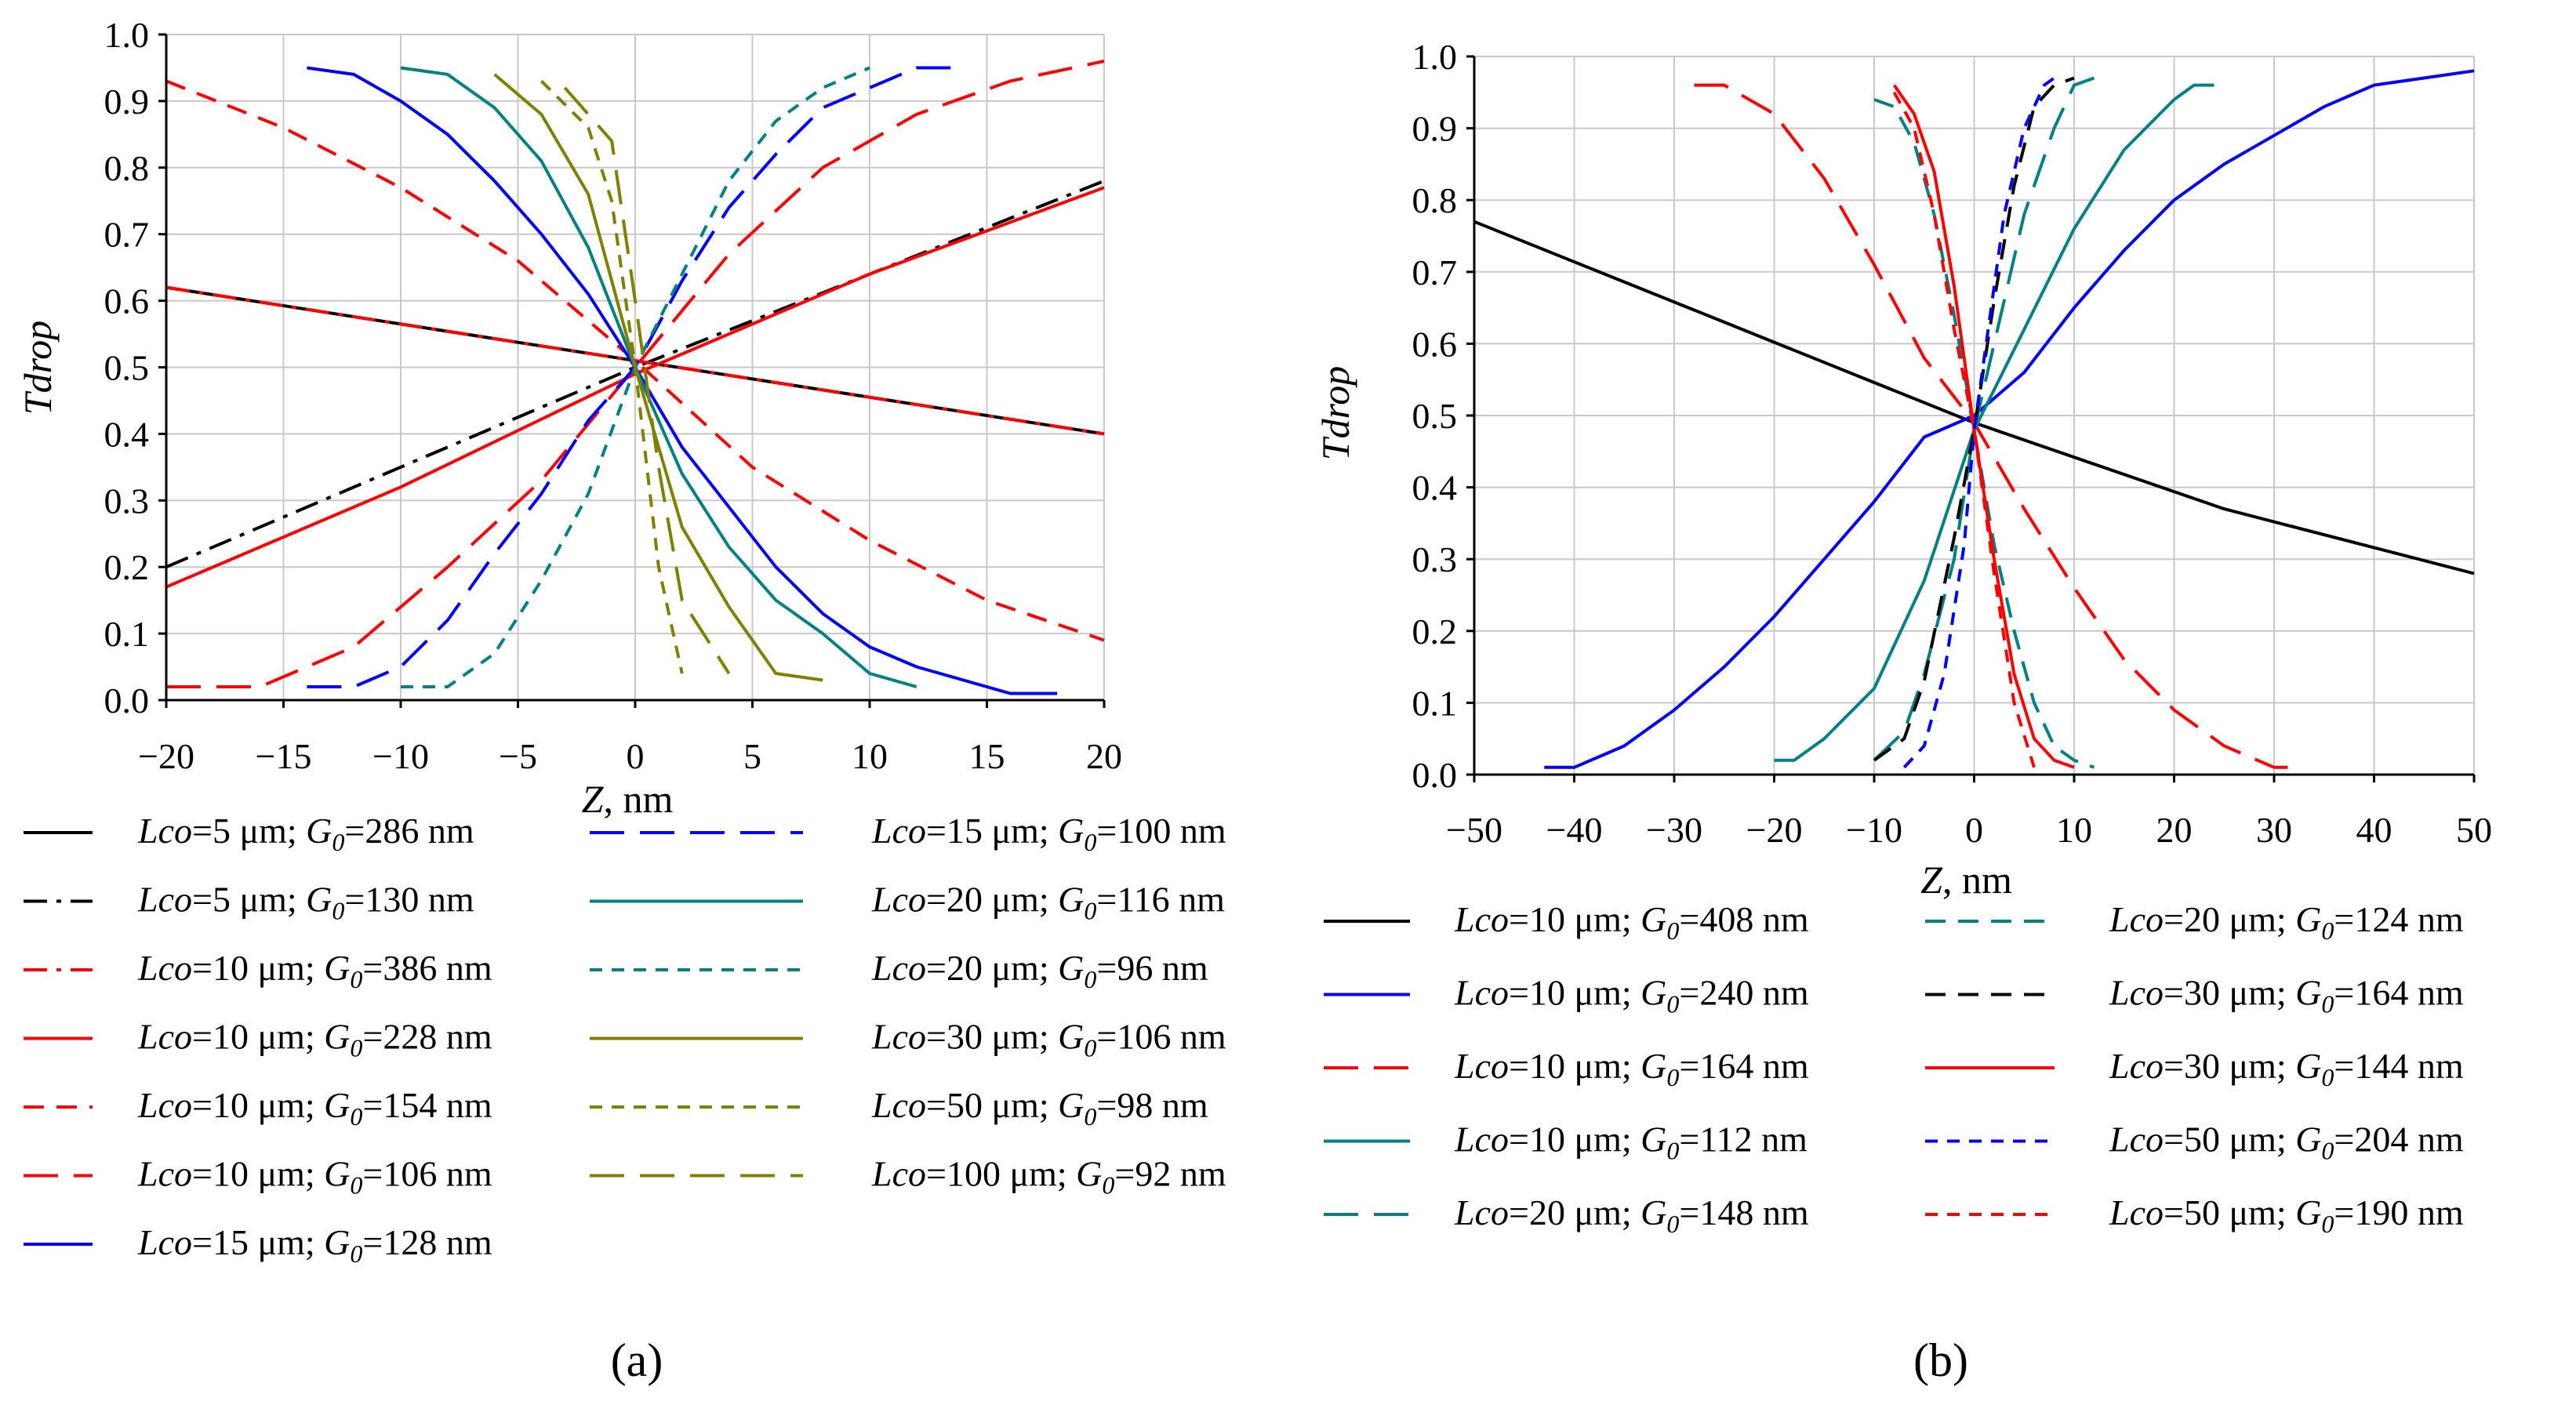 Image resolution: width=2576 pixels, height=1412 pixels. Describe the element at coordinates (2286, 1215) in the screenshot. I see `legend-entry-10: Lco=50 μm; G0=190 nm` at that location.